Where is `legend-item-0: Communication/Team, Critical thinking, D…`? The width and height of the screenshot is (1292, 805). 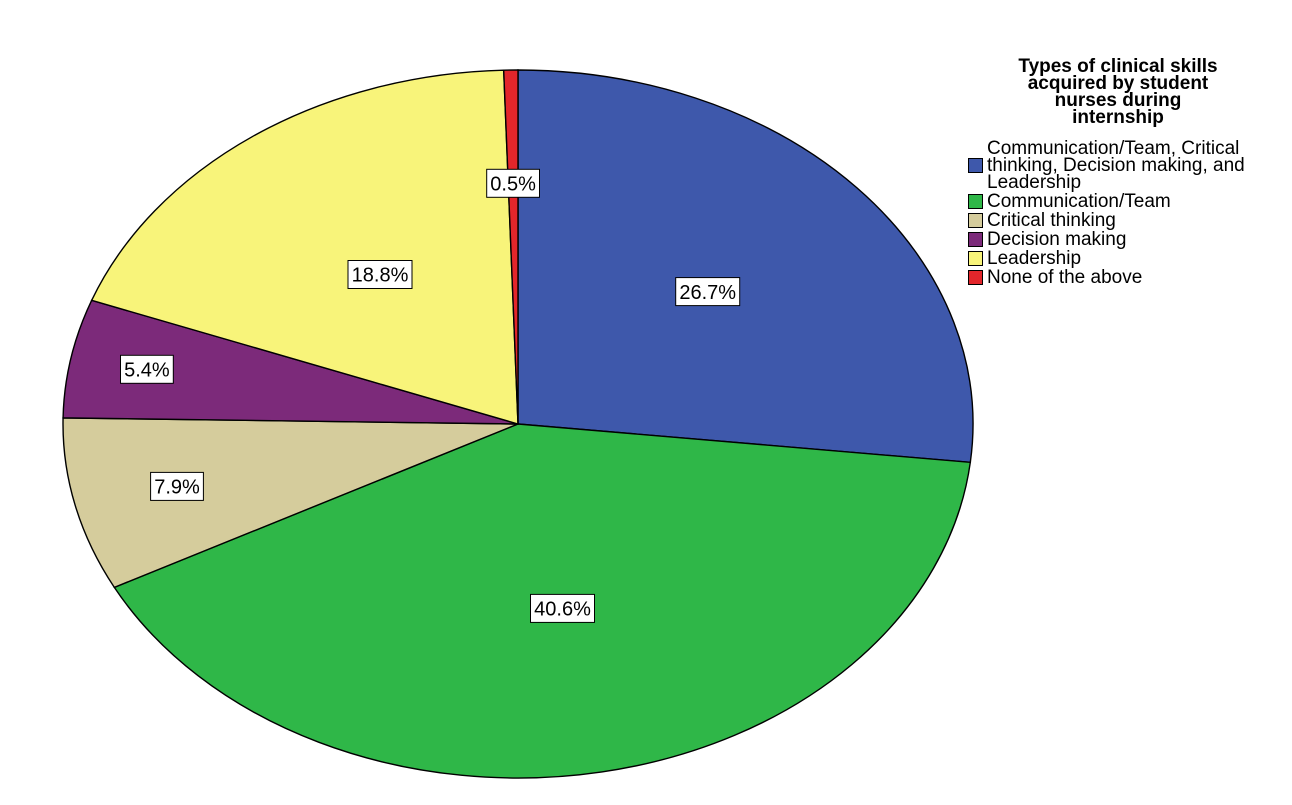 legend-item-0: Communication/Team, Critical thinking, D… is located at coordinates (1118, 165).